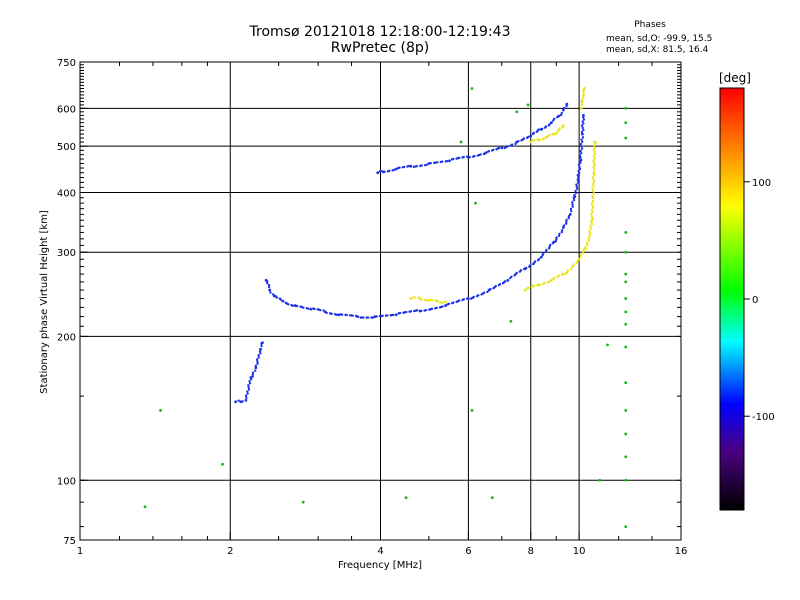 This screenshot has width=800, height=600. I want to click on x-tick-label: 16, so click(681, 551).